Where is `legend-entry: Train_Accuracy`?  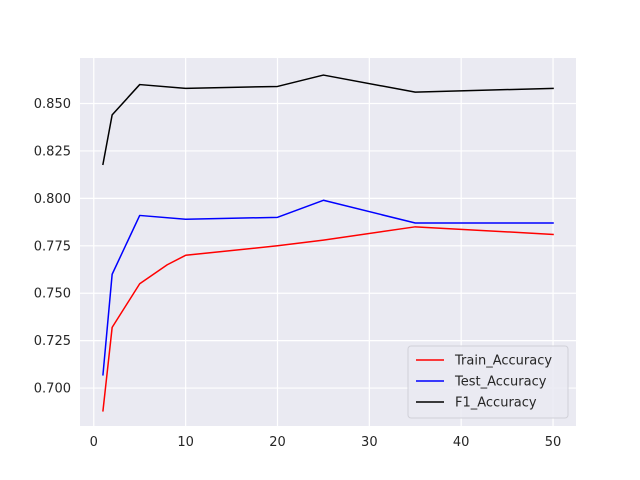 legend-entry: Train_Accuracy is located at coordinates (503, 361).